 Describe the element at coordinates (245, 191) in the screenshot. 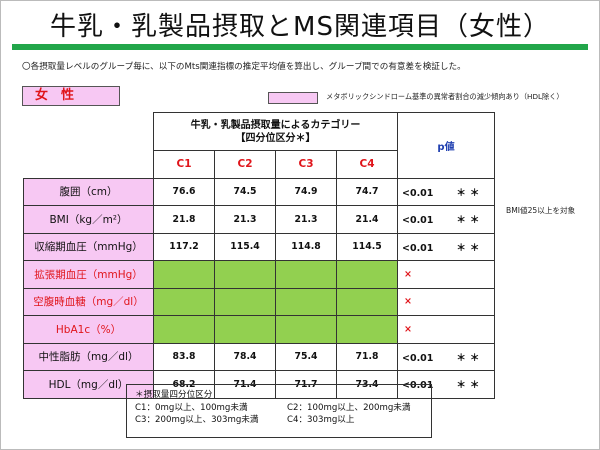

I see `cell: 74.5` at that location.